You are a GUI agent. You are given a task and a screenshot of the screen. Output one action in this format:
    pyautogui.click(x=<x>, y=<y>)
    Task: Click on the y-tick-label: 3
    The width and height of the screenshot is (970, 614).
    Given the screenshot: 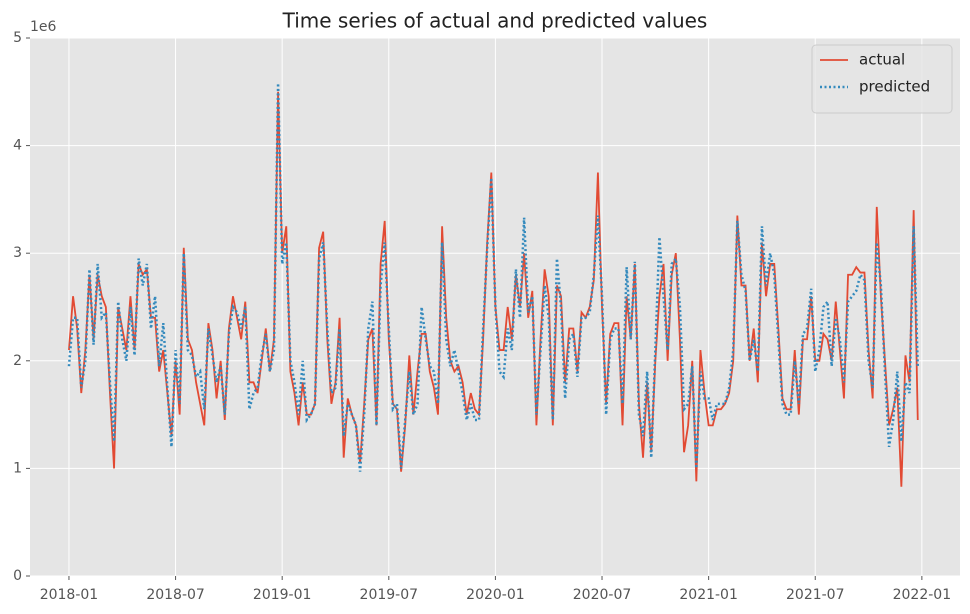 What is the action you would take?
    pyautogui.click(x=17, y=253)
    